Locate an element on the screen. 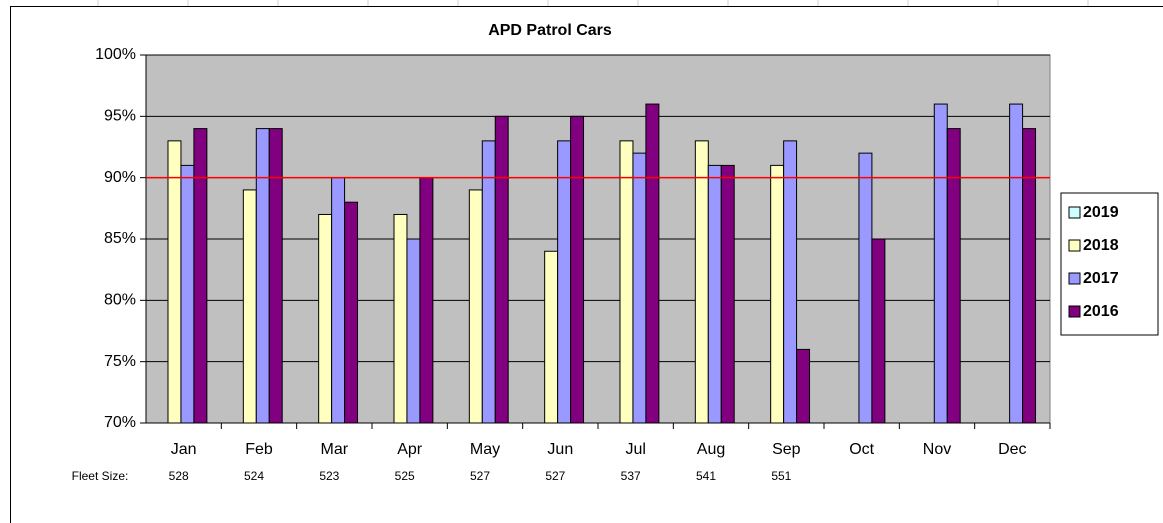 The image size is (1163, 523). y-tick-label: 90% is located at coordinates (120, 177).